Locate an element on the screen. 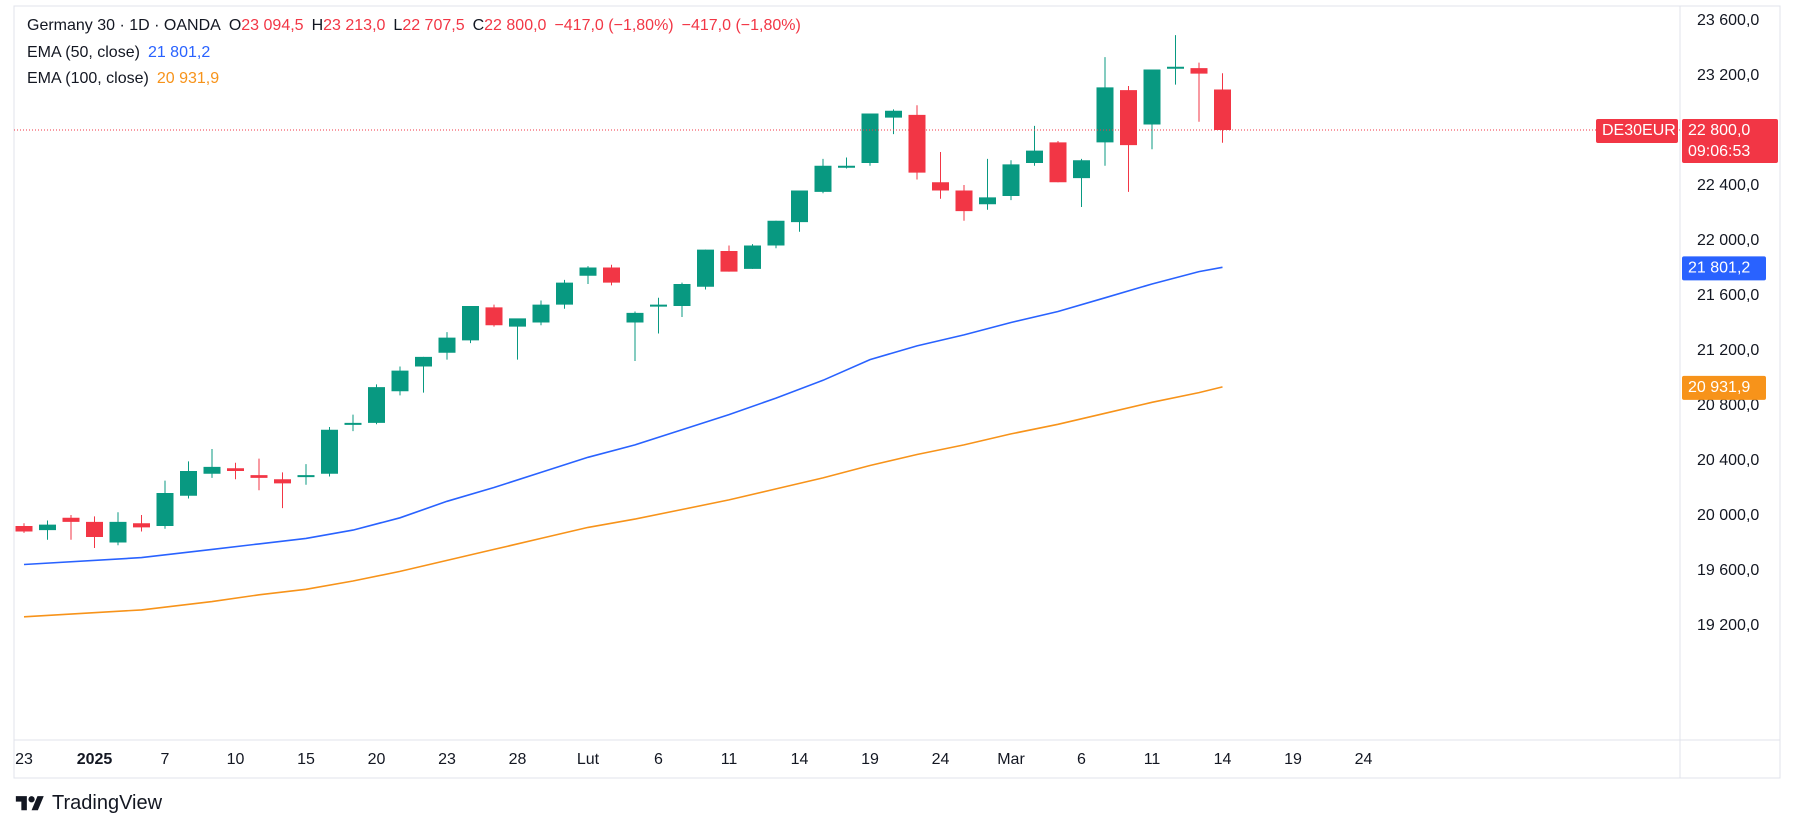 The height and width of the screenshot is (831, 1793). y-tick-label: 20 800,0 is located at coordinates (1728, 405).